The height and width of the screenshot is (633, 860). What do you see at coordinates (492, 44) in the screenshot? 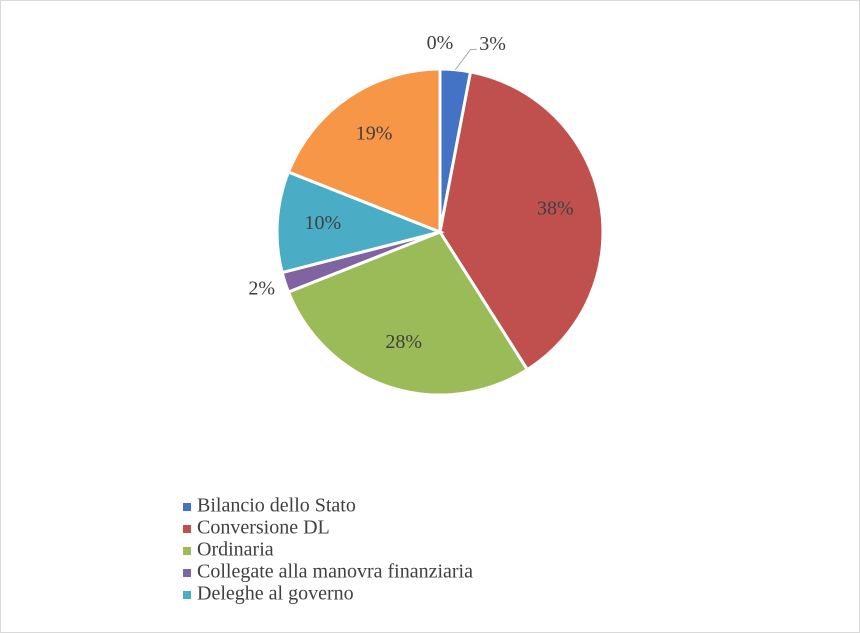
I see `data-label: 3%` at bounding box center [492, 44].